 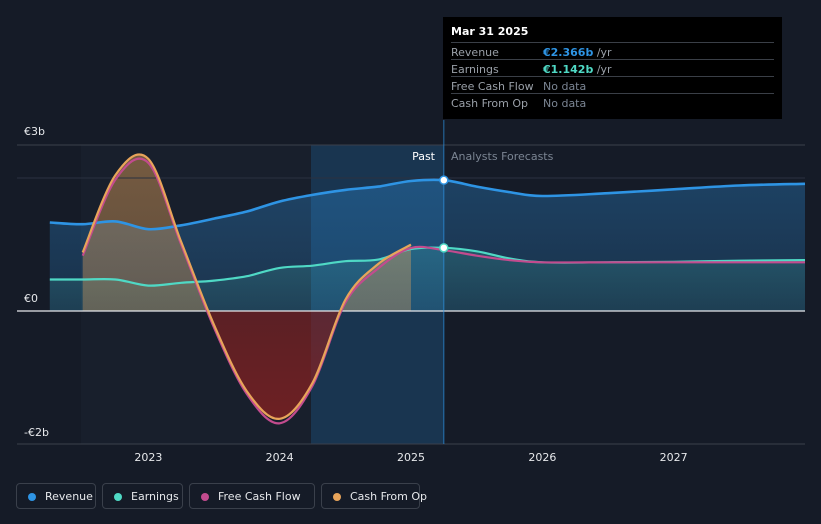 What do you see at coordinates (69, 496) in the screenshot?
I see `legend-label: Revenue` at bounding box center [69, 496].